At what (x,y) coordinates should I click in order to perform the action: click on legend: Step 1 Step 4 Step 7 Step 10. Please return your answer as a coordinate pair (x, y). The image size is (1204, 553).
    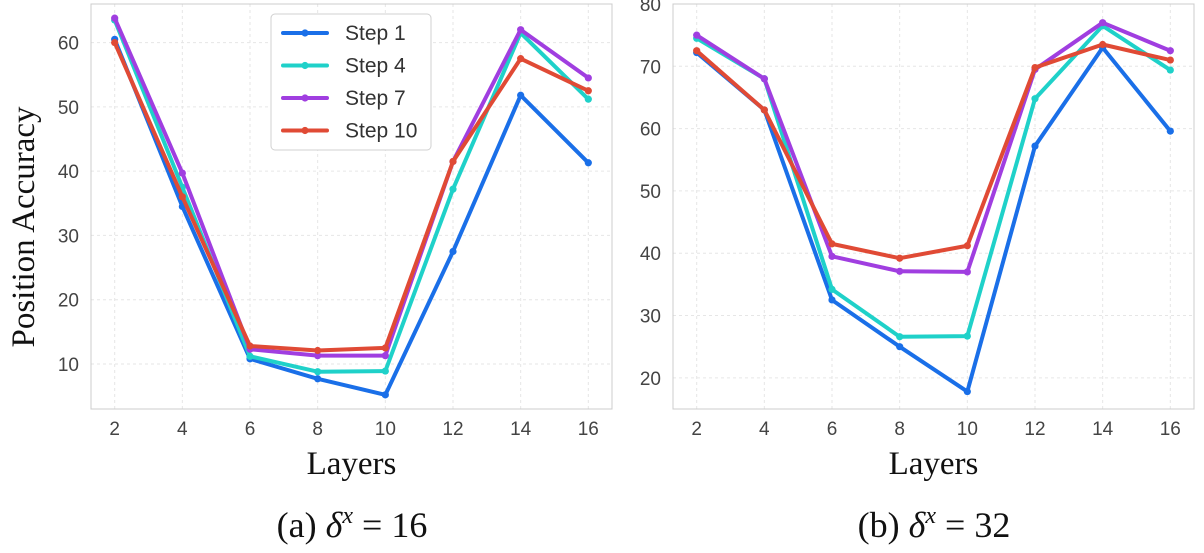
    Looking at the image, I should click on (351, 82).